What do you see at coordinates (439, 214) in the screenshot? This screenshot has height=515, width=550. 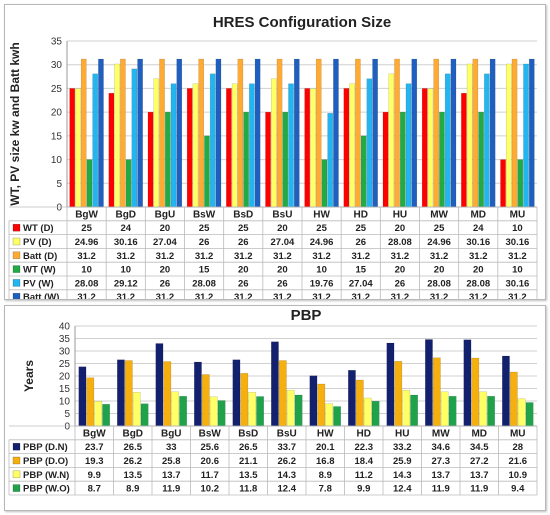 I see `x-category-label: MW` at bounding box center [439, 214].